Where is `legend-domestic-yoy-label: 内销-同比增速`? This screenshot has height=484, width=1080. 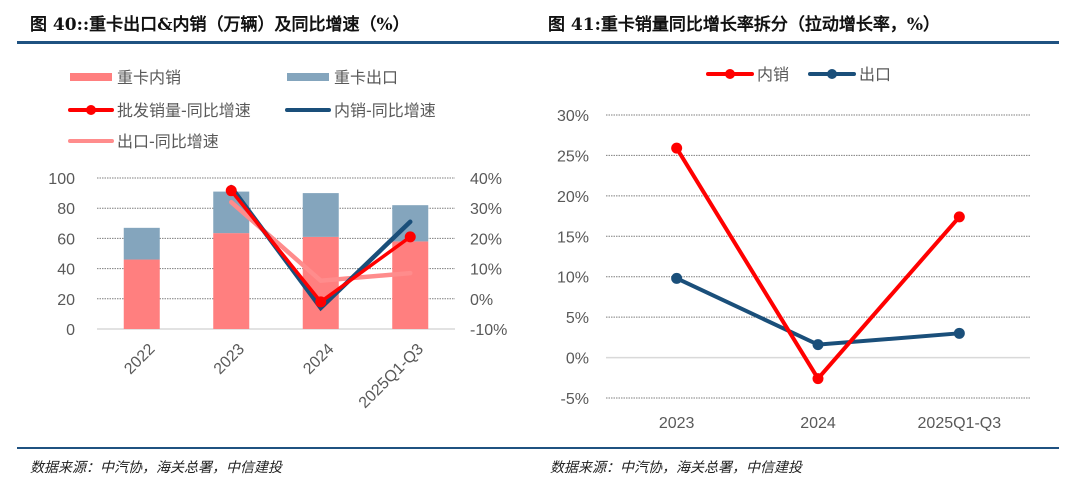 legend-domestic-yoy-label: 内销-同比增速 is located at coordinates (385, 110).